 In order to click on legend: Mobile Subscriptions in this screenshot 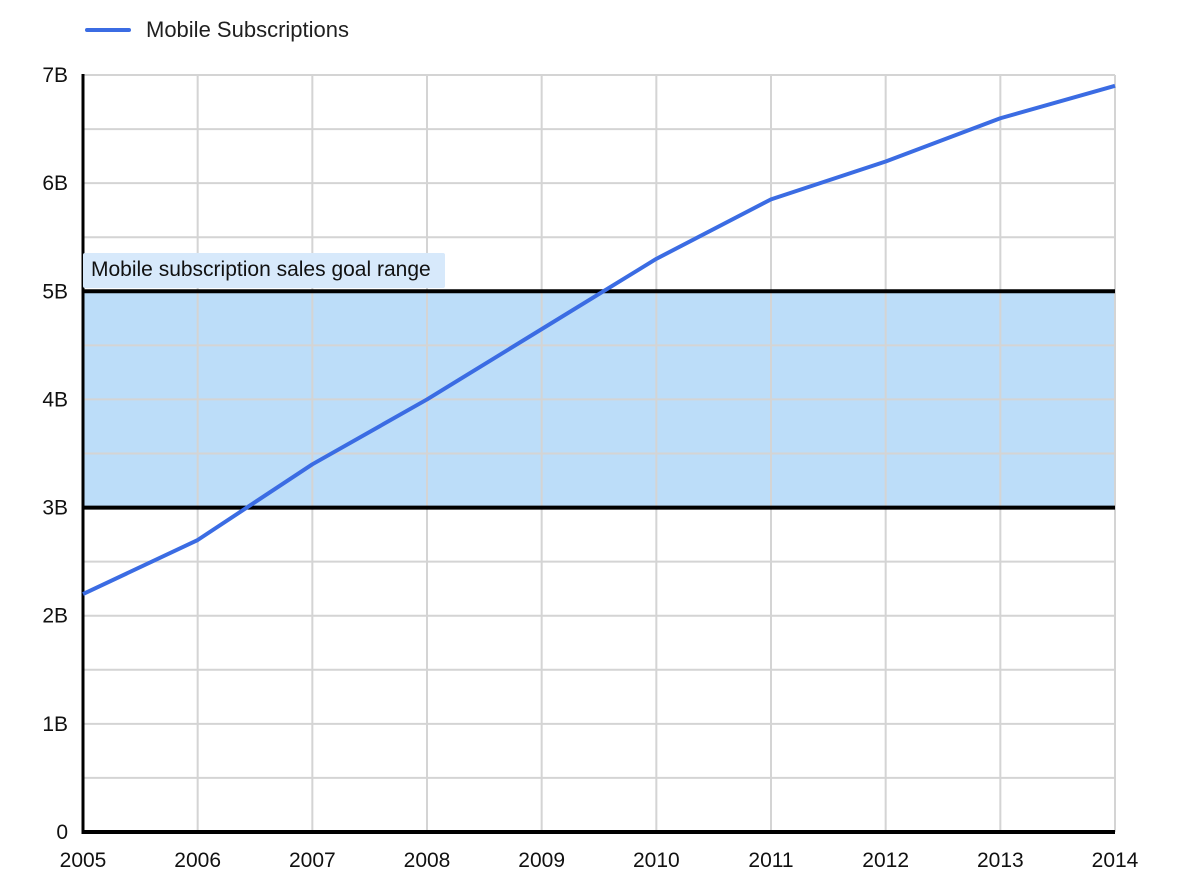, I will do `click(217, 30)`.